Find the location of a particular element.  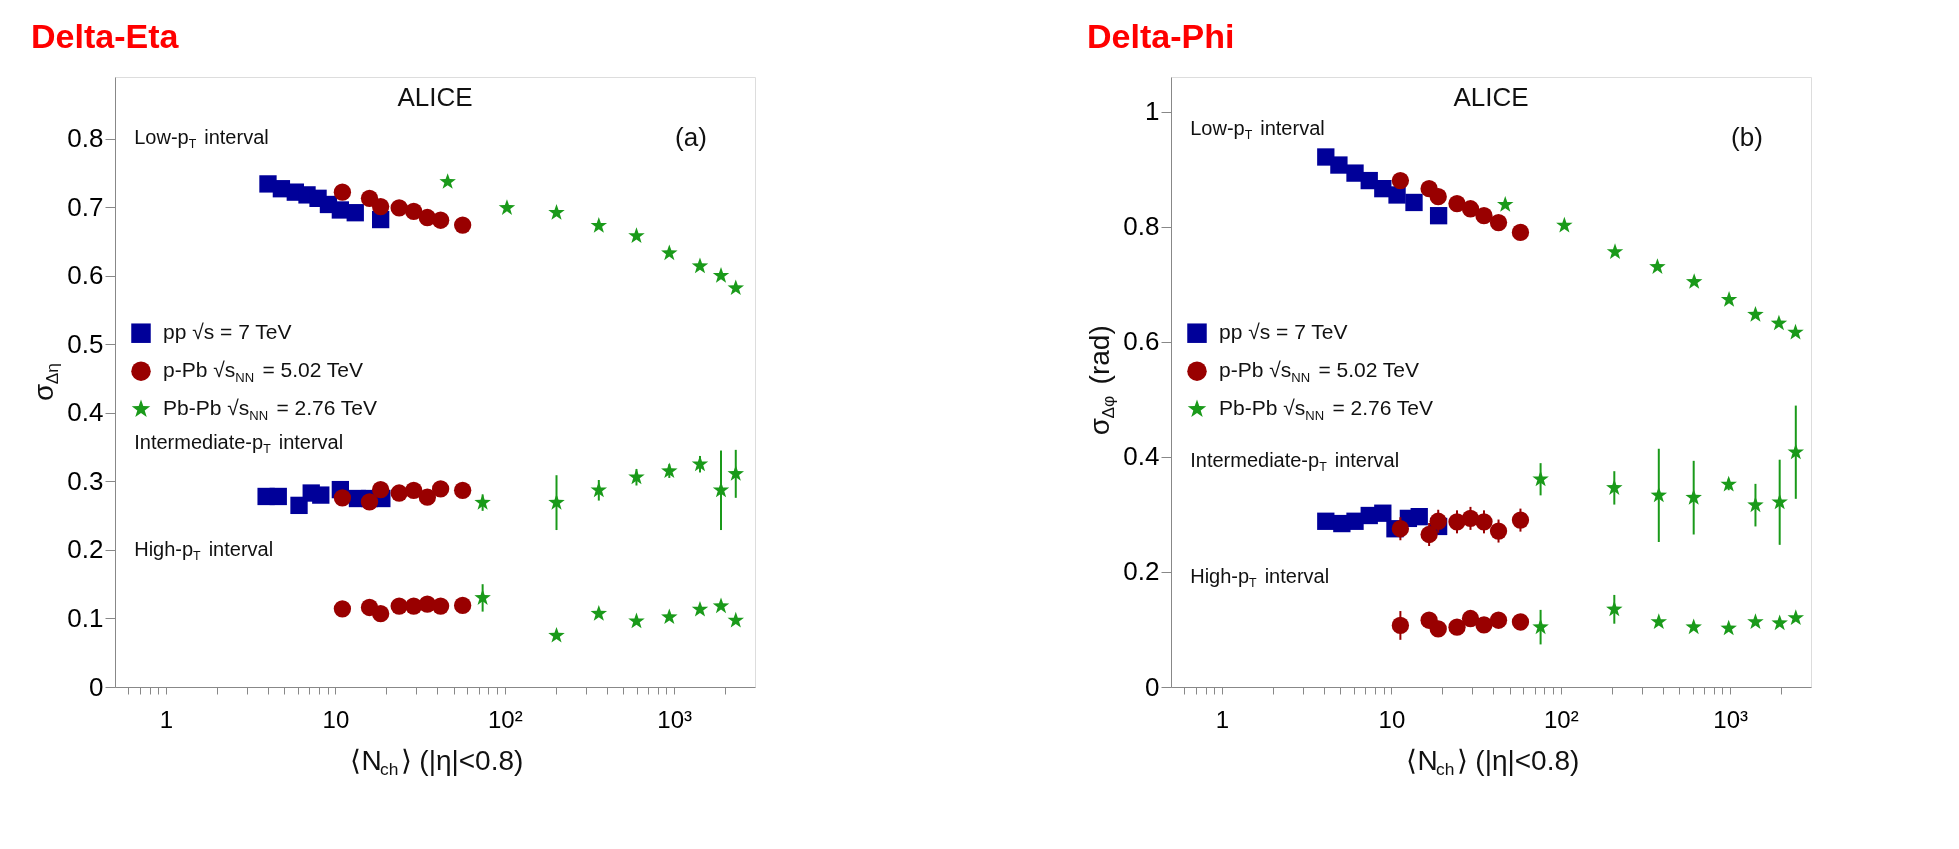

y-tick-label: 0.3 is located at coordinates (85, 480).